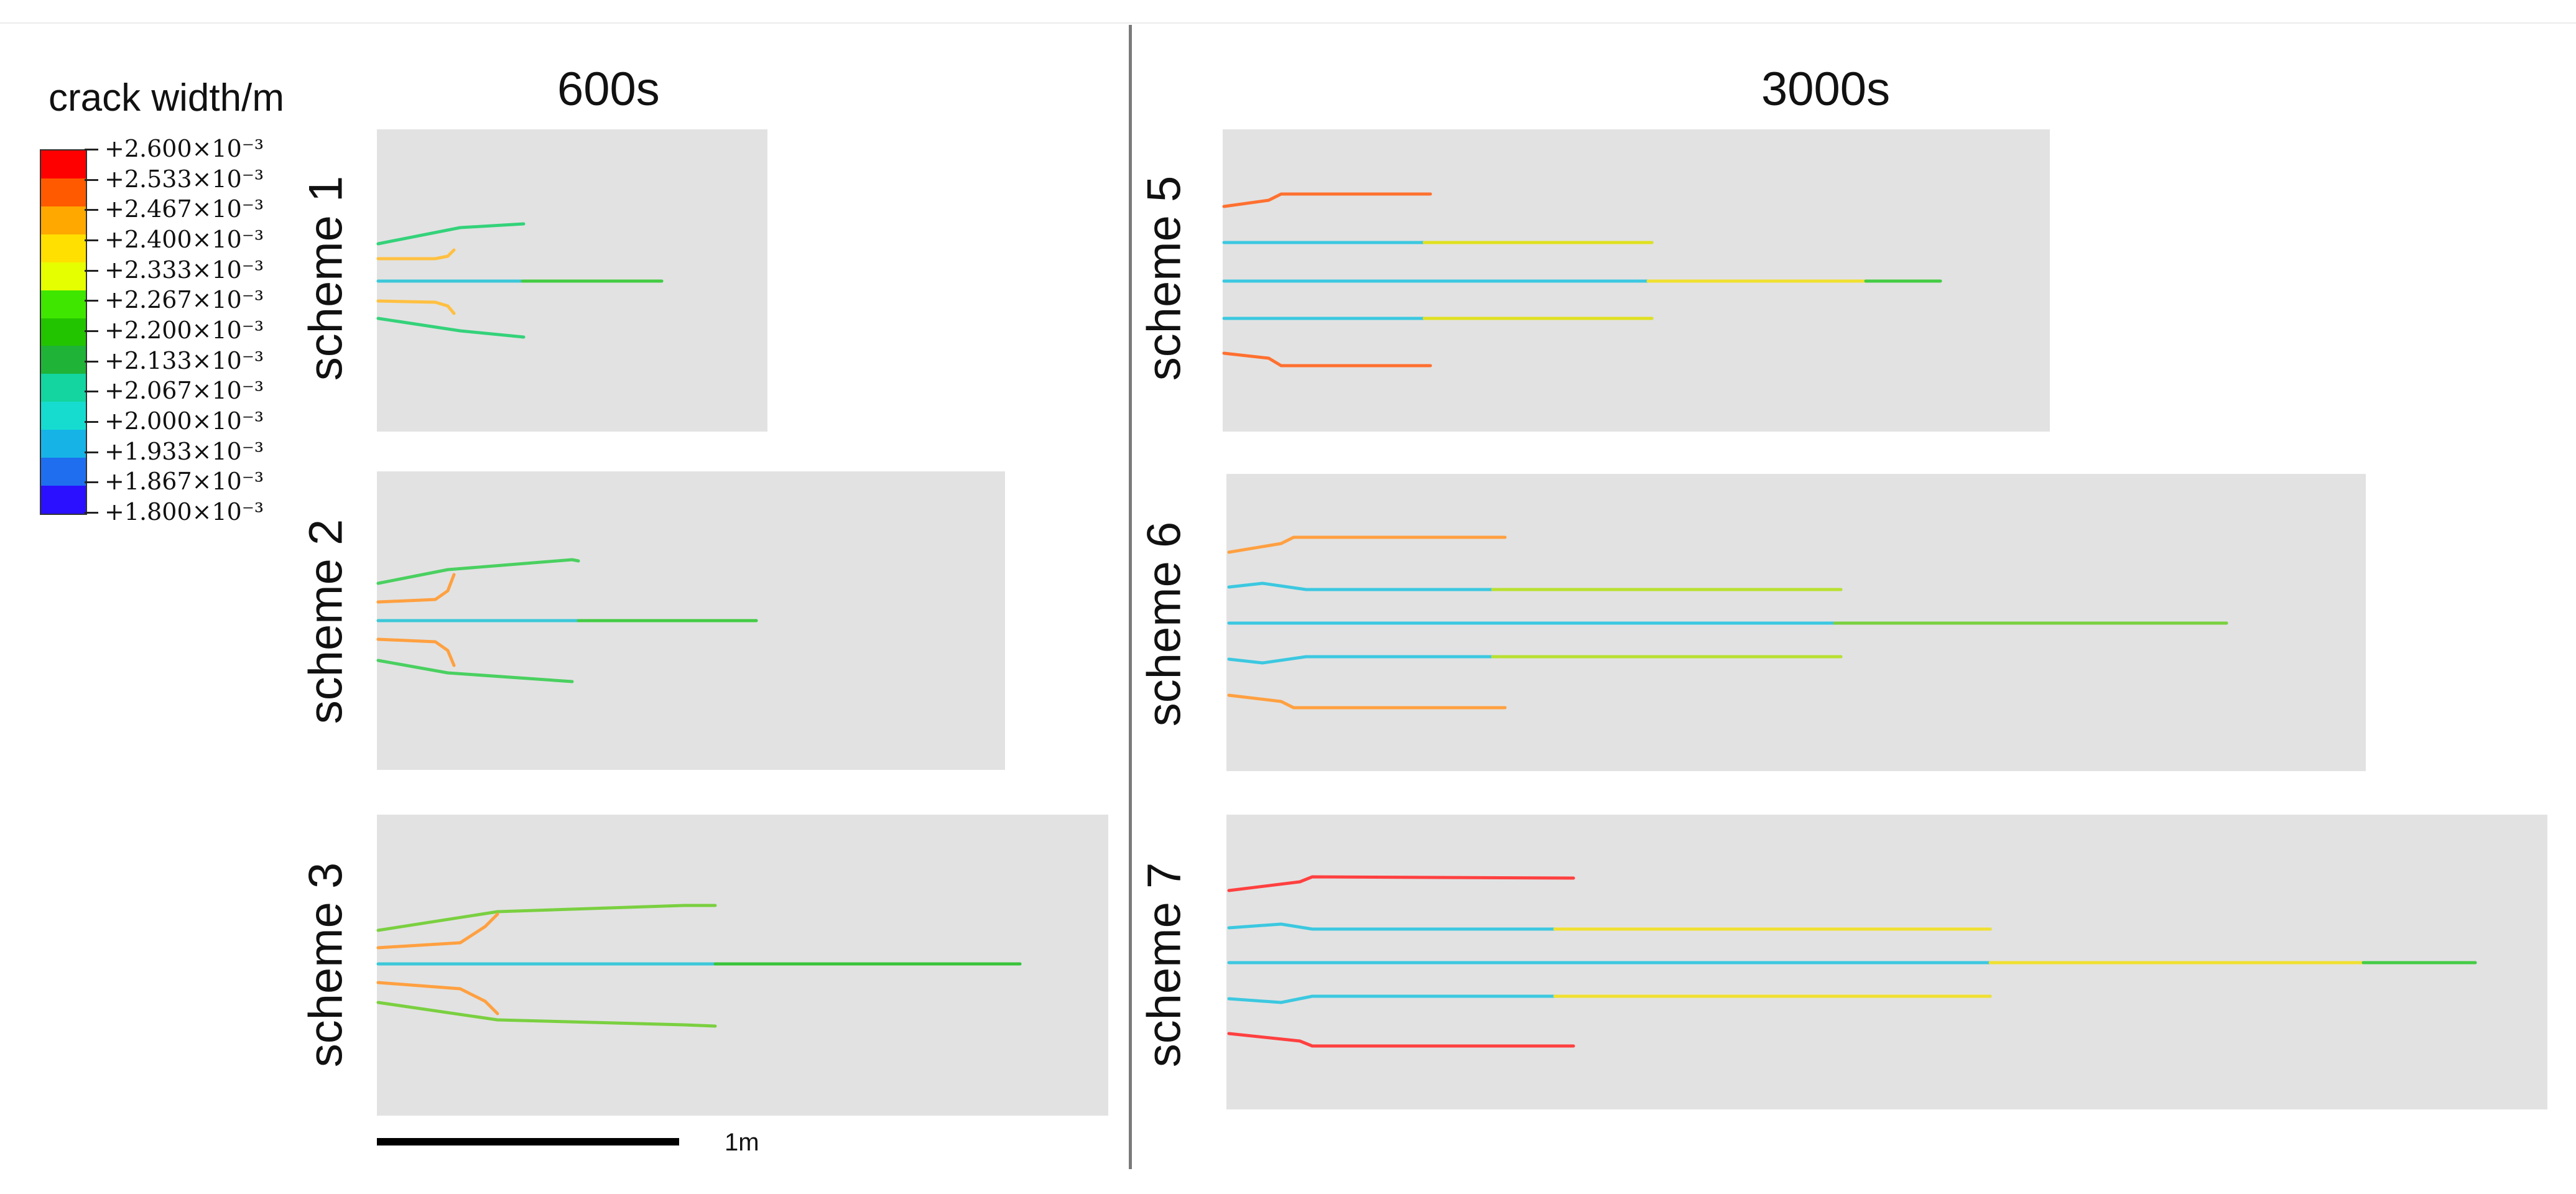  What do you see at coordinates (1164, 624) in the screenshot?
I see `scheme-6-label: scheme 6` at bounding box center [1164, 624].